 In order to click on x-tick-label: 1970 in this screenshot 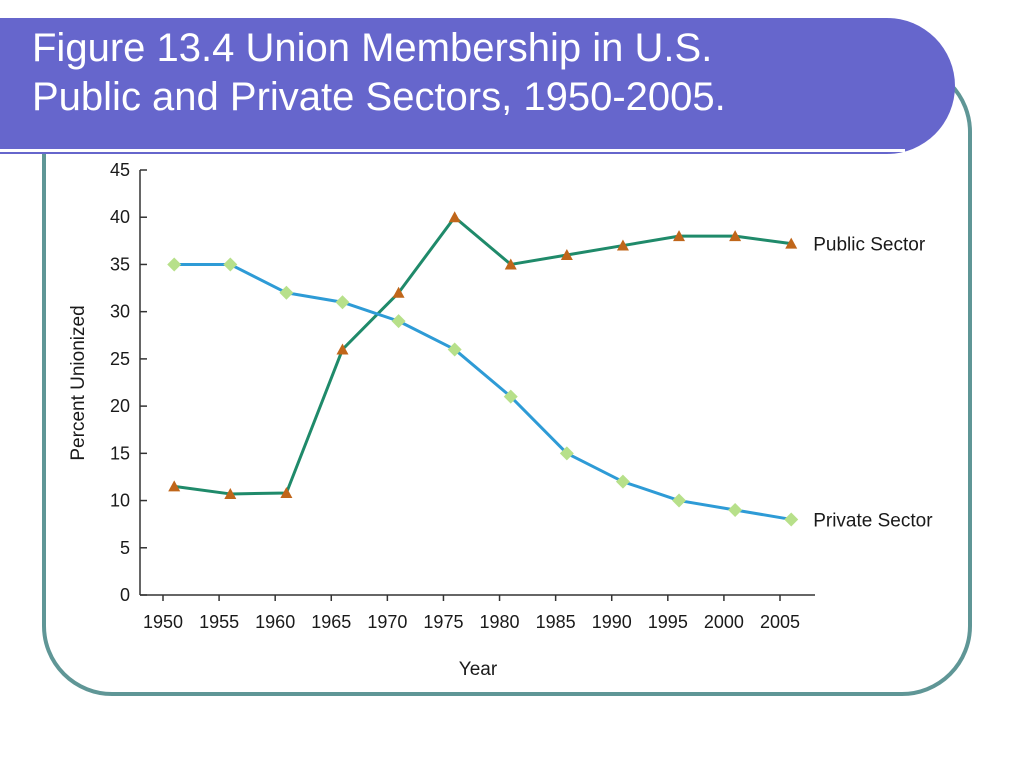, I will do `click(387, 622)`.